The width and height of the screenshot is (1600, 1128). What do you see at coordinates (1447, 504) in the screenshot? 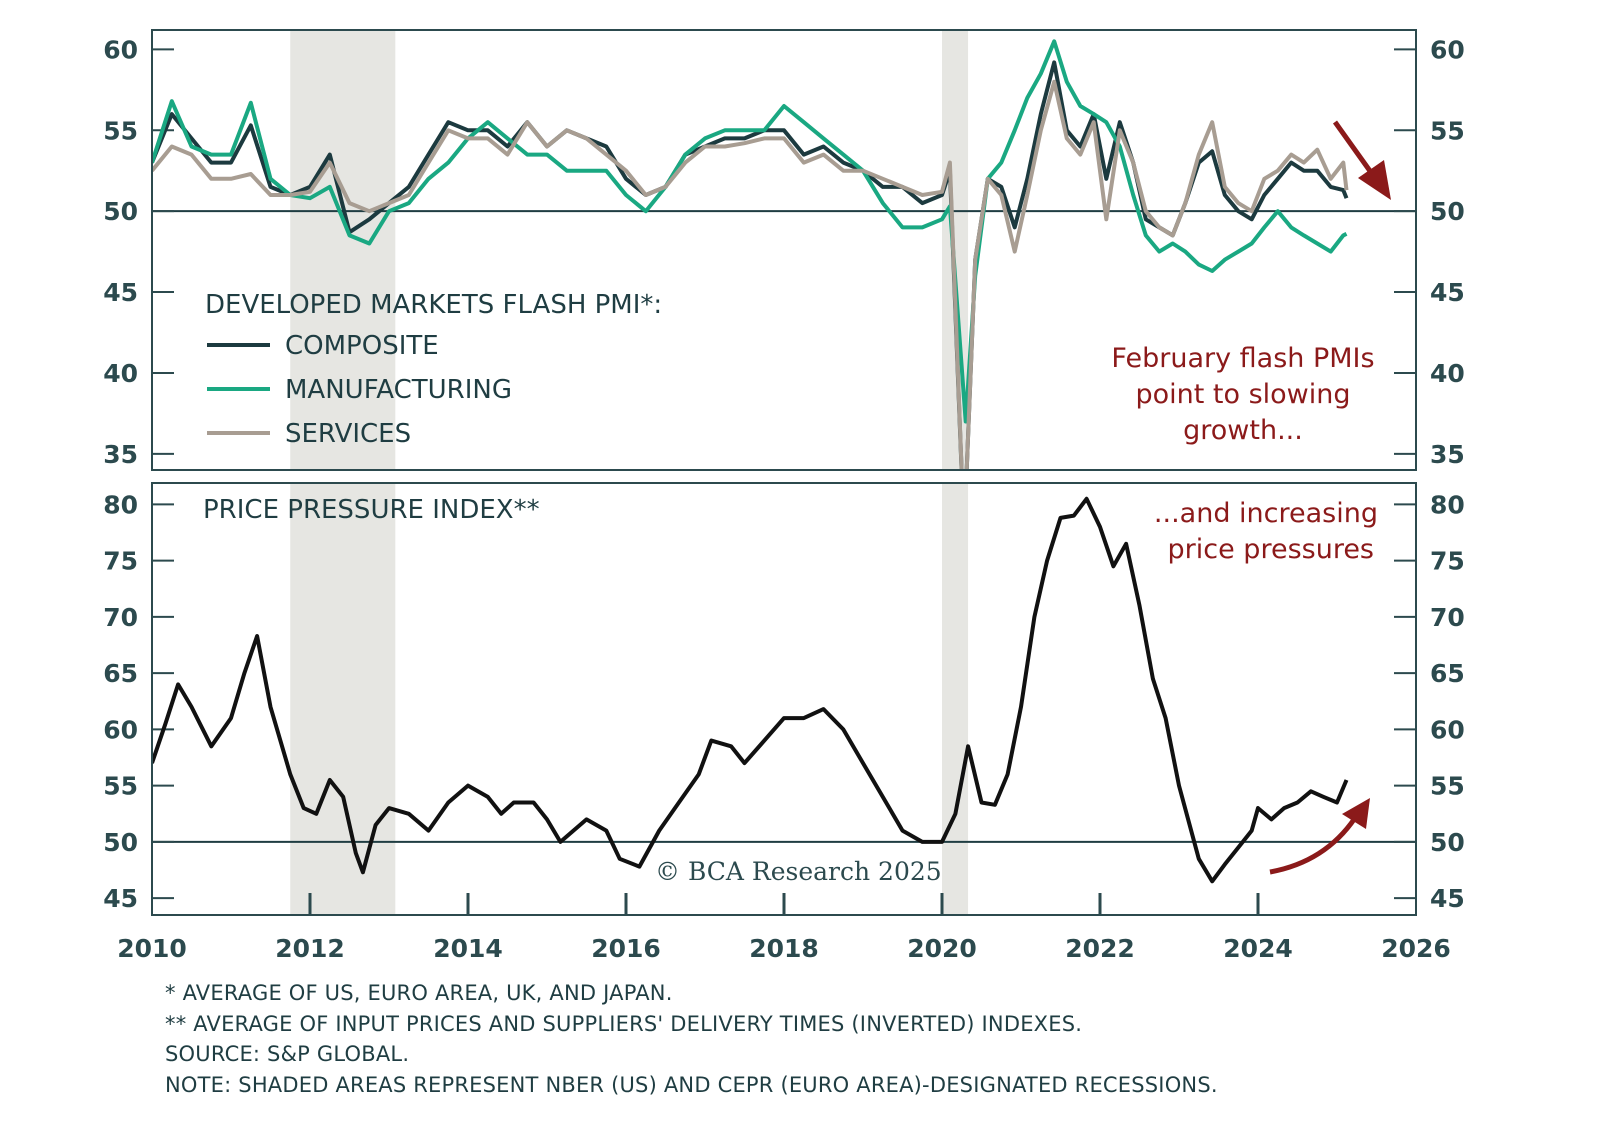
I see `bottom-y-tick-label-right: 80` at bounding box center [1447, 504].